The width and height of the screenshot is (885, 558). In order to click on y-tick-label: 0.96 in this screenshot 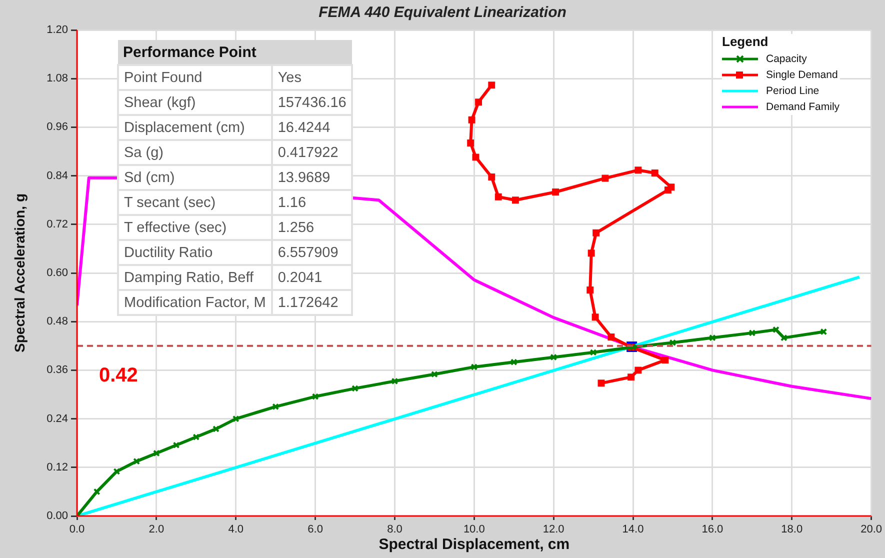, I will do `click(57, 127)`.